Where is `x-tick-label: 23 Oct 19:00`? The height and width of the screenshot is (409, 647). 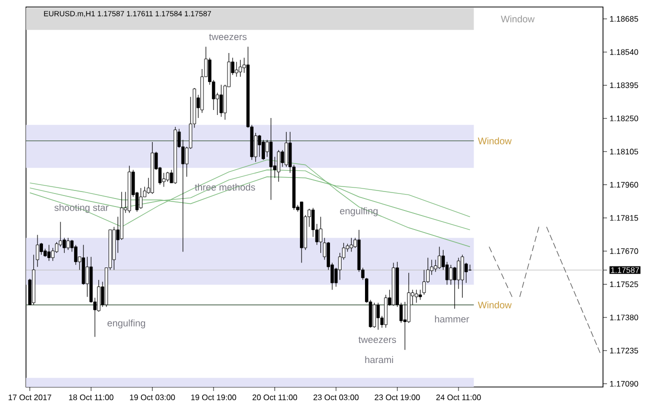 x-tick-label: 23 Oct 19:00 is located at coordinates (397, 397).